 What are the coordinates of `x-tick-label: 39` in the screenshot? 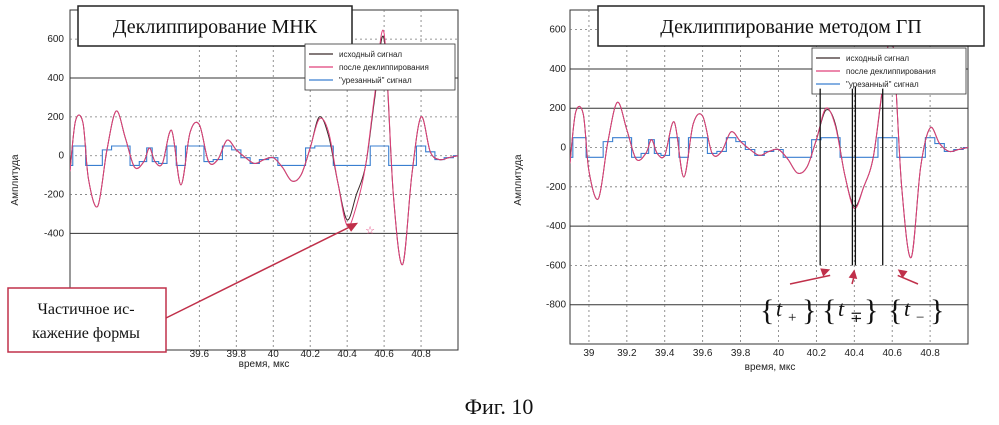 It's located at (589, 353).